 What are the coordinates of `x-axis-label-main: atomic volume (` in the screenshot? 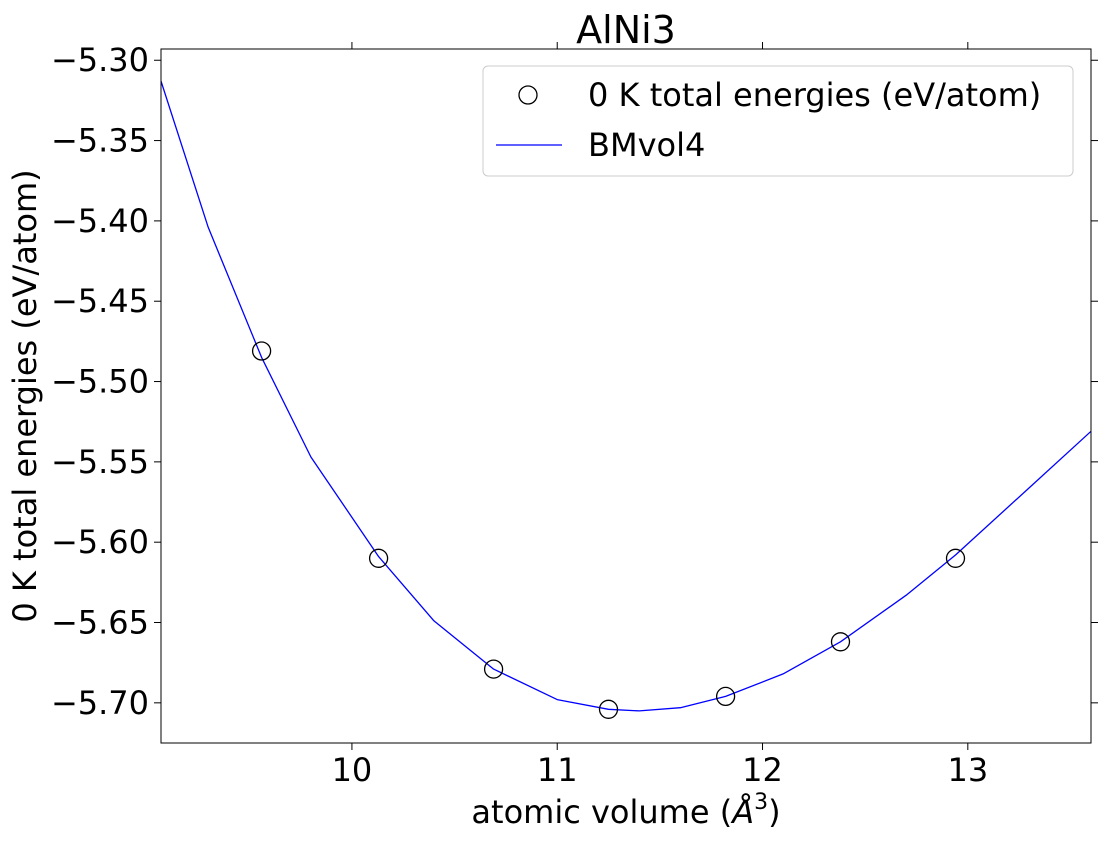 It's located at (601, 812).